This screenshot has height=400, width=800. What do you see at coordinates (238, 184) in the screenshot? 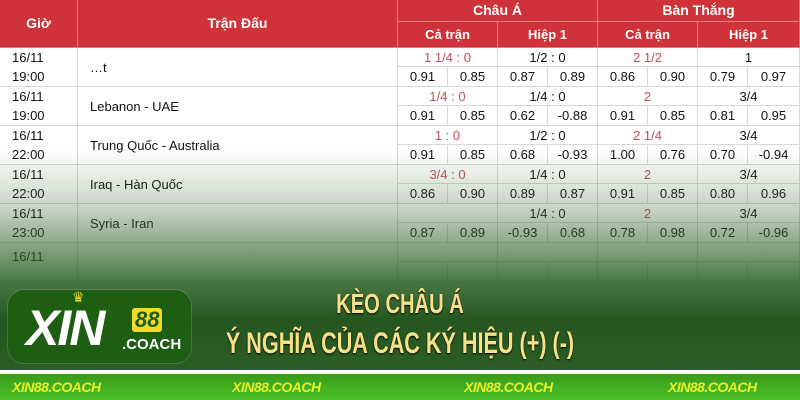
I see `match-name: Iraq - Hàn Quốc` at bounding box center [238, 184].